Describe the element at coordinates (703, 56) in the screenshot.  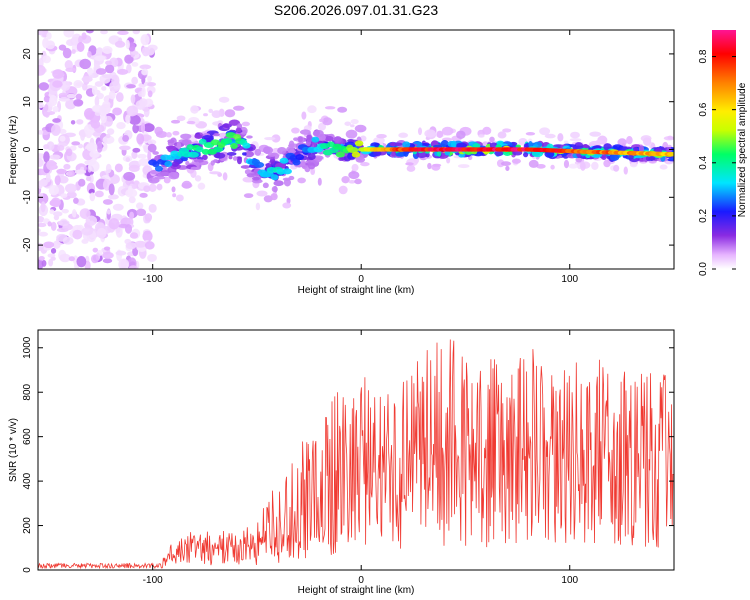
I see `colorbar-tick-label: 0.8` at that location.